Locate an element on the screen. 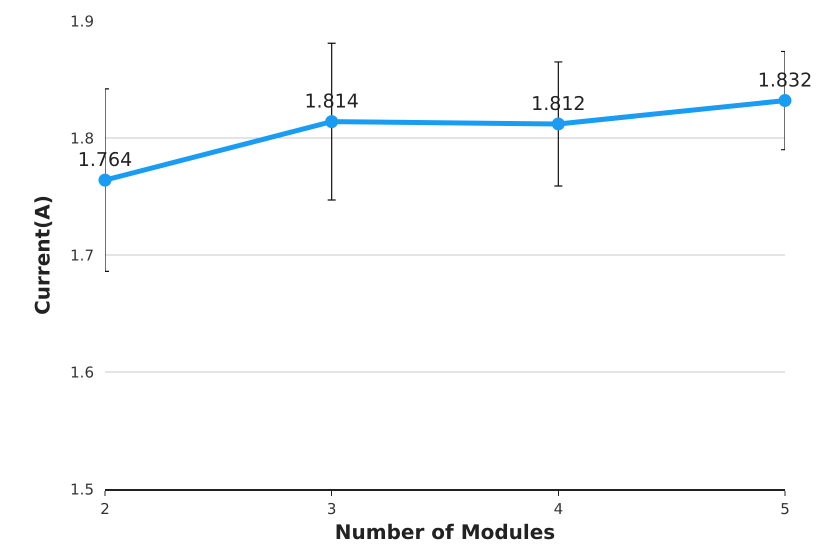  y-tick-label: 1.9 is located at coordinates (82, 21).